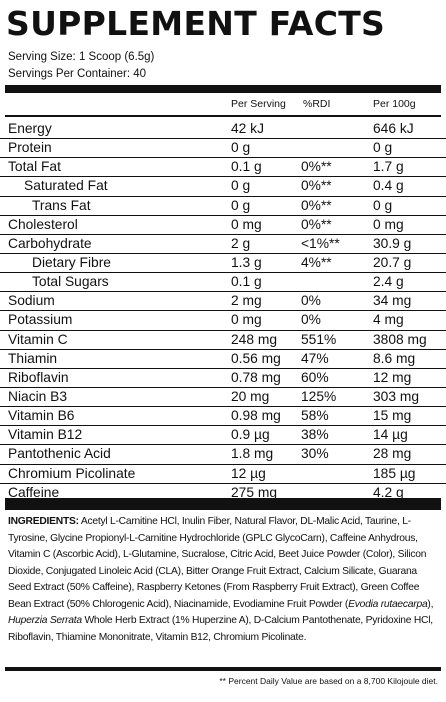 The image size is (446, 702). I want to click on top-divider, so click(223, 89).